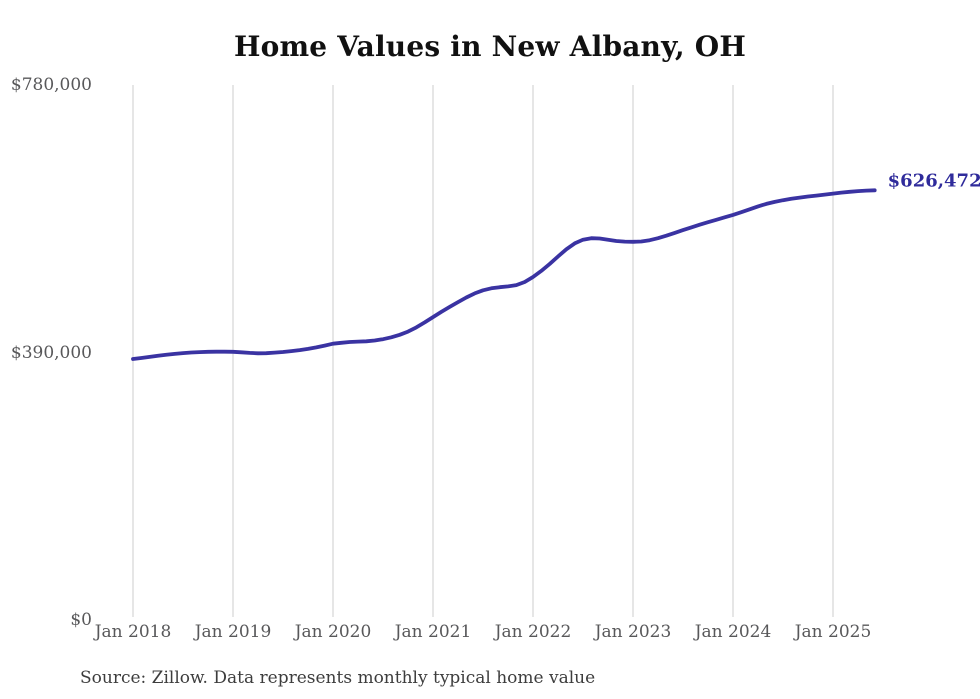  Describe the element at coordinates (81, 620) in the screenshot. I see `y-tick-label: $0` at that location.